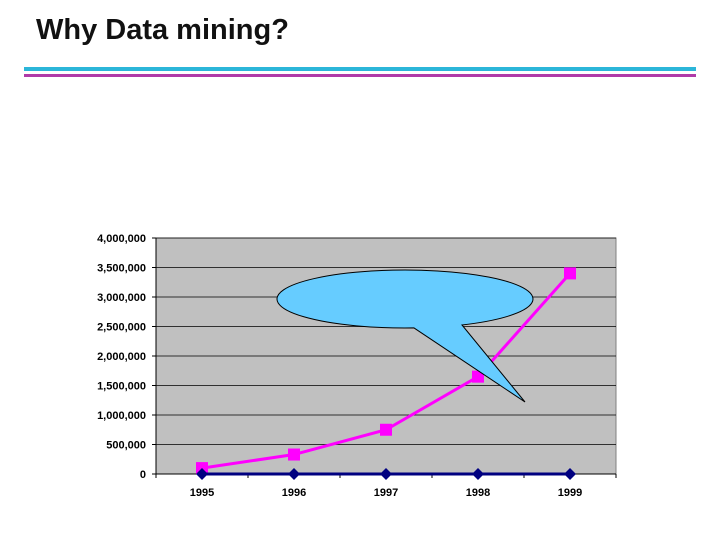  Describe the element at coordinates (121, 328) in the screenshot. I see `y-tick-label: 2,500,000` at that location.